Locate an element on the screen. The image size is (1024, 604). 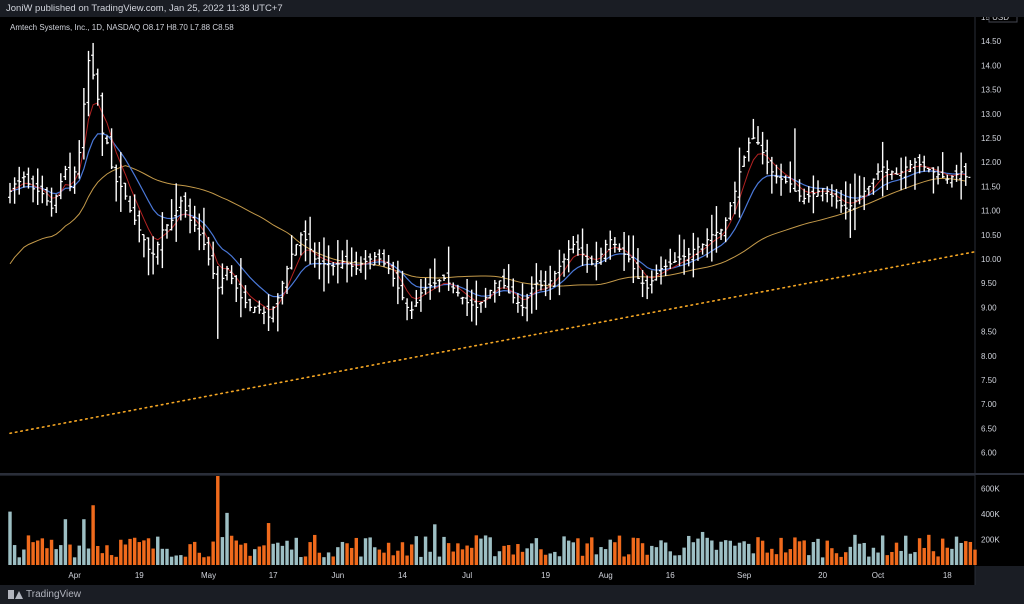
price-tick-label: 14.50 is located at coordinates (991, 41).